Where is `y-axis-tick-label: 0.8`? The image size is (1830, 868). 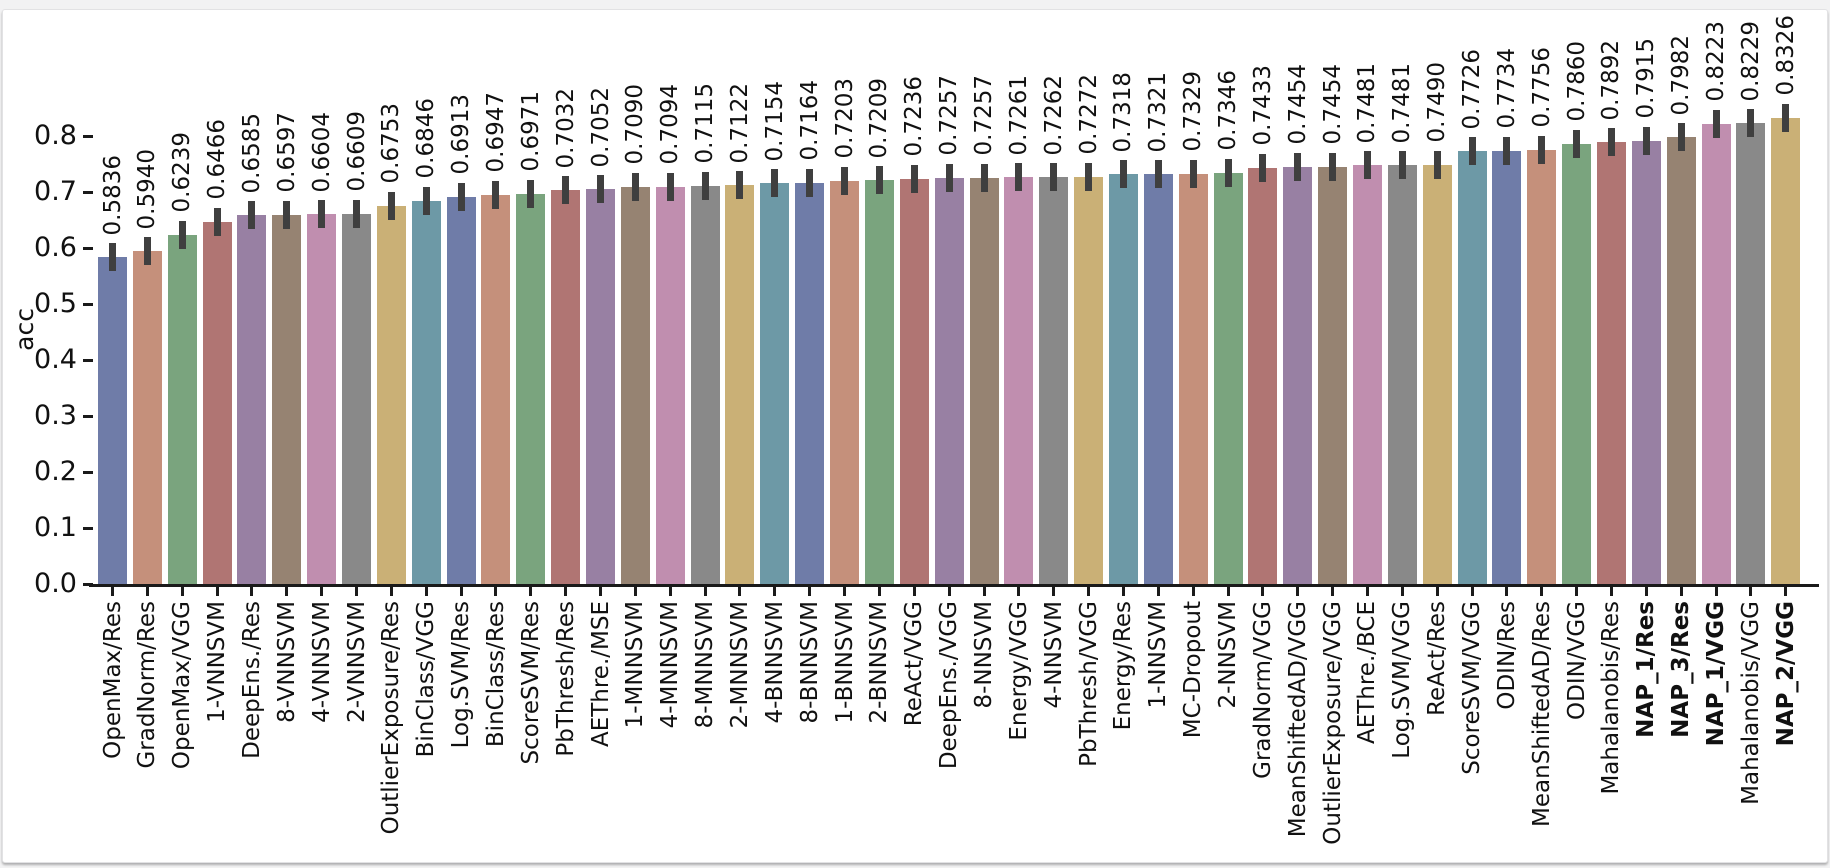 y-axis-tick-label: 0.8 is located at coordinates (55, 135).